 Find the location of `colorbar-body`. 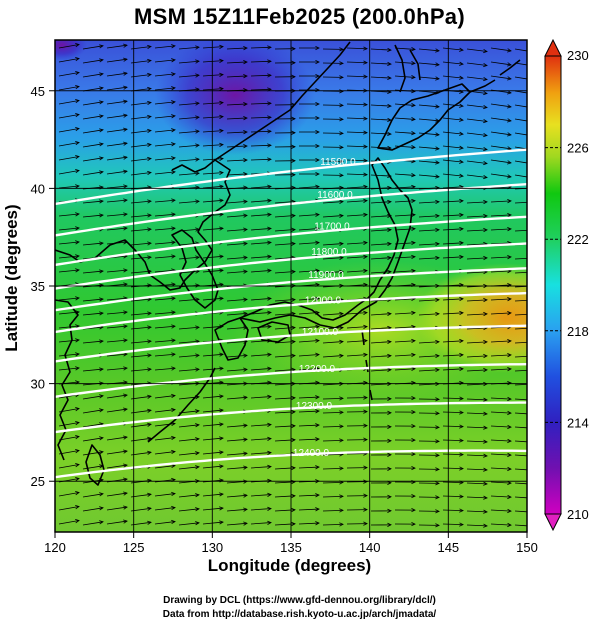

colorbar-body is located at coordinates (553, 285).